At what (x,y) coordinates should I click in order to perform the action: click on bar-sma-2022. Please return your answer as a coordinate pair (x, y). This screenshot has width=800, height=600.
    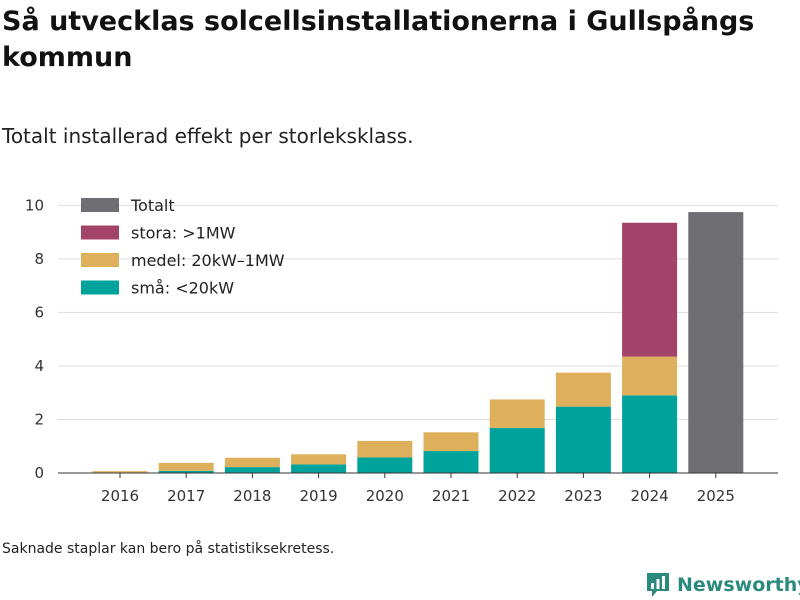
    Looking at the image, I should click on (517, 450).